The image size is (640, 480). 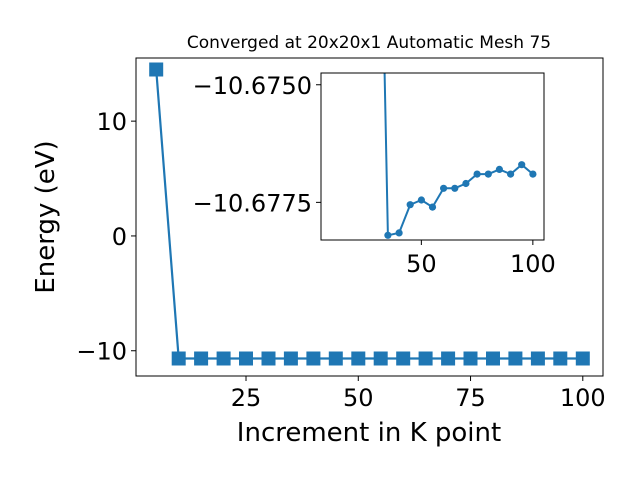 What do you see at coordinates (470, 398) in the screenshot?
I see `main-x-tick-label: 75` at bounding box center [470, 398].